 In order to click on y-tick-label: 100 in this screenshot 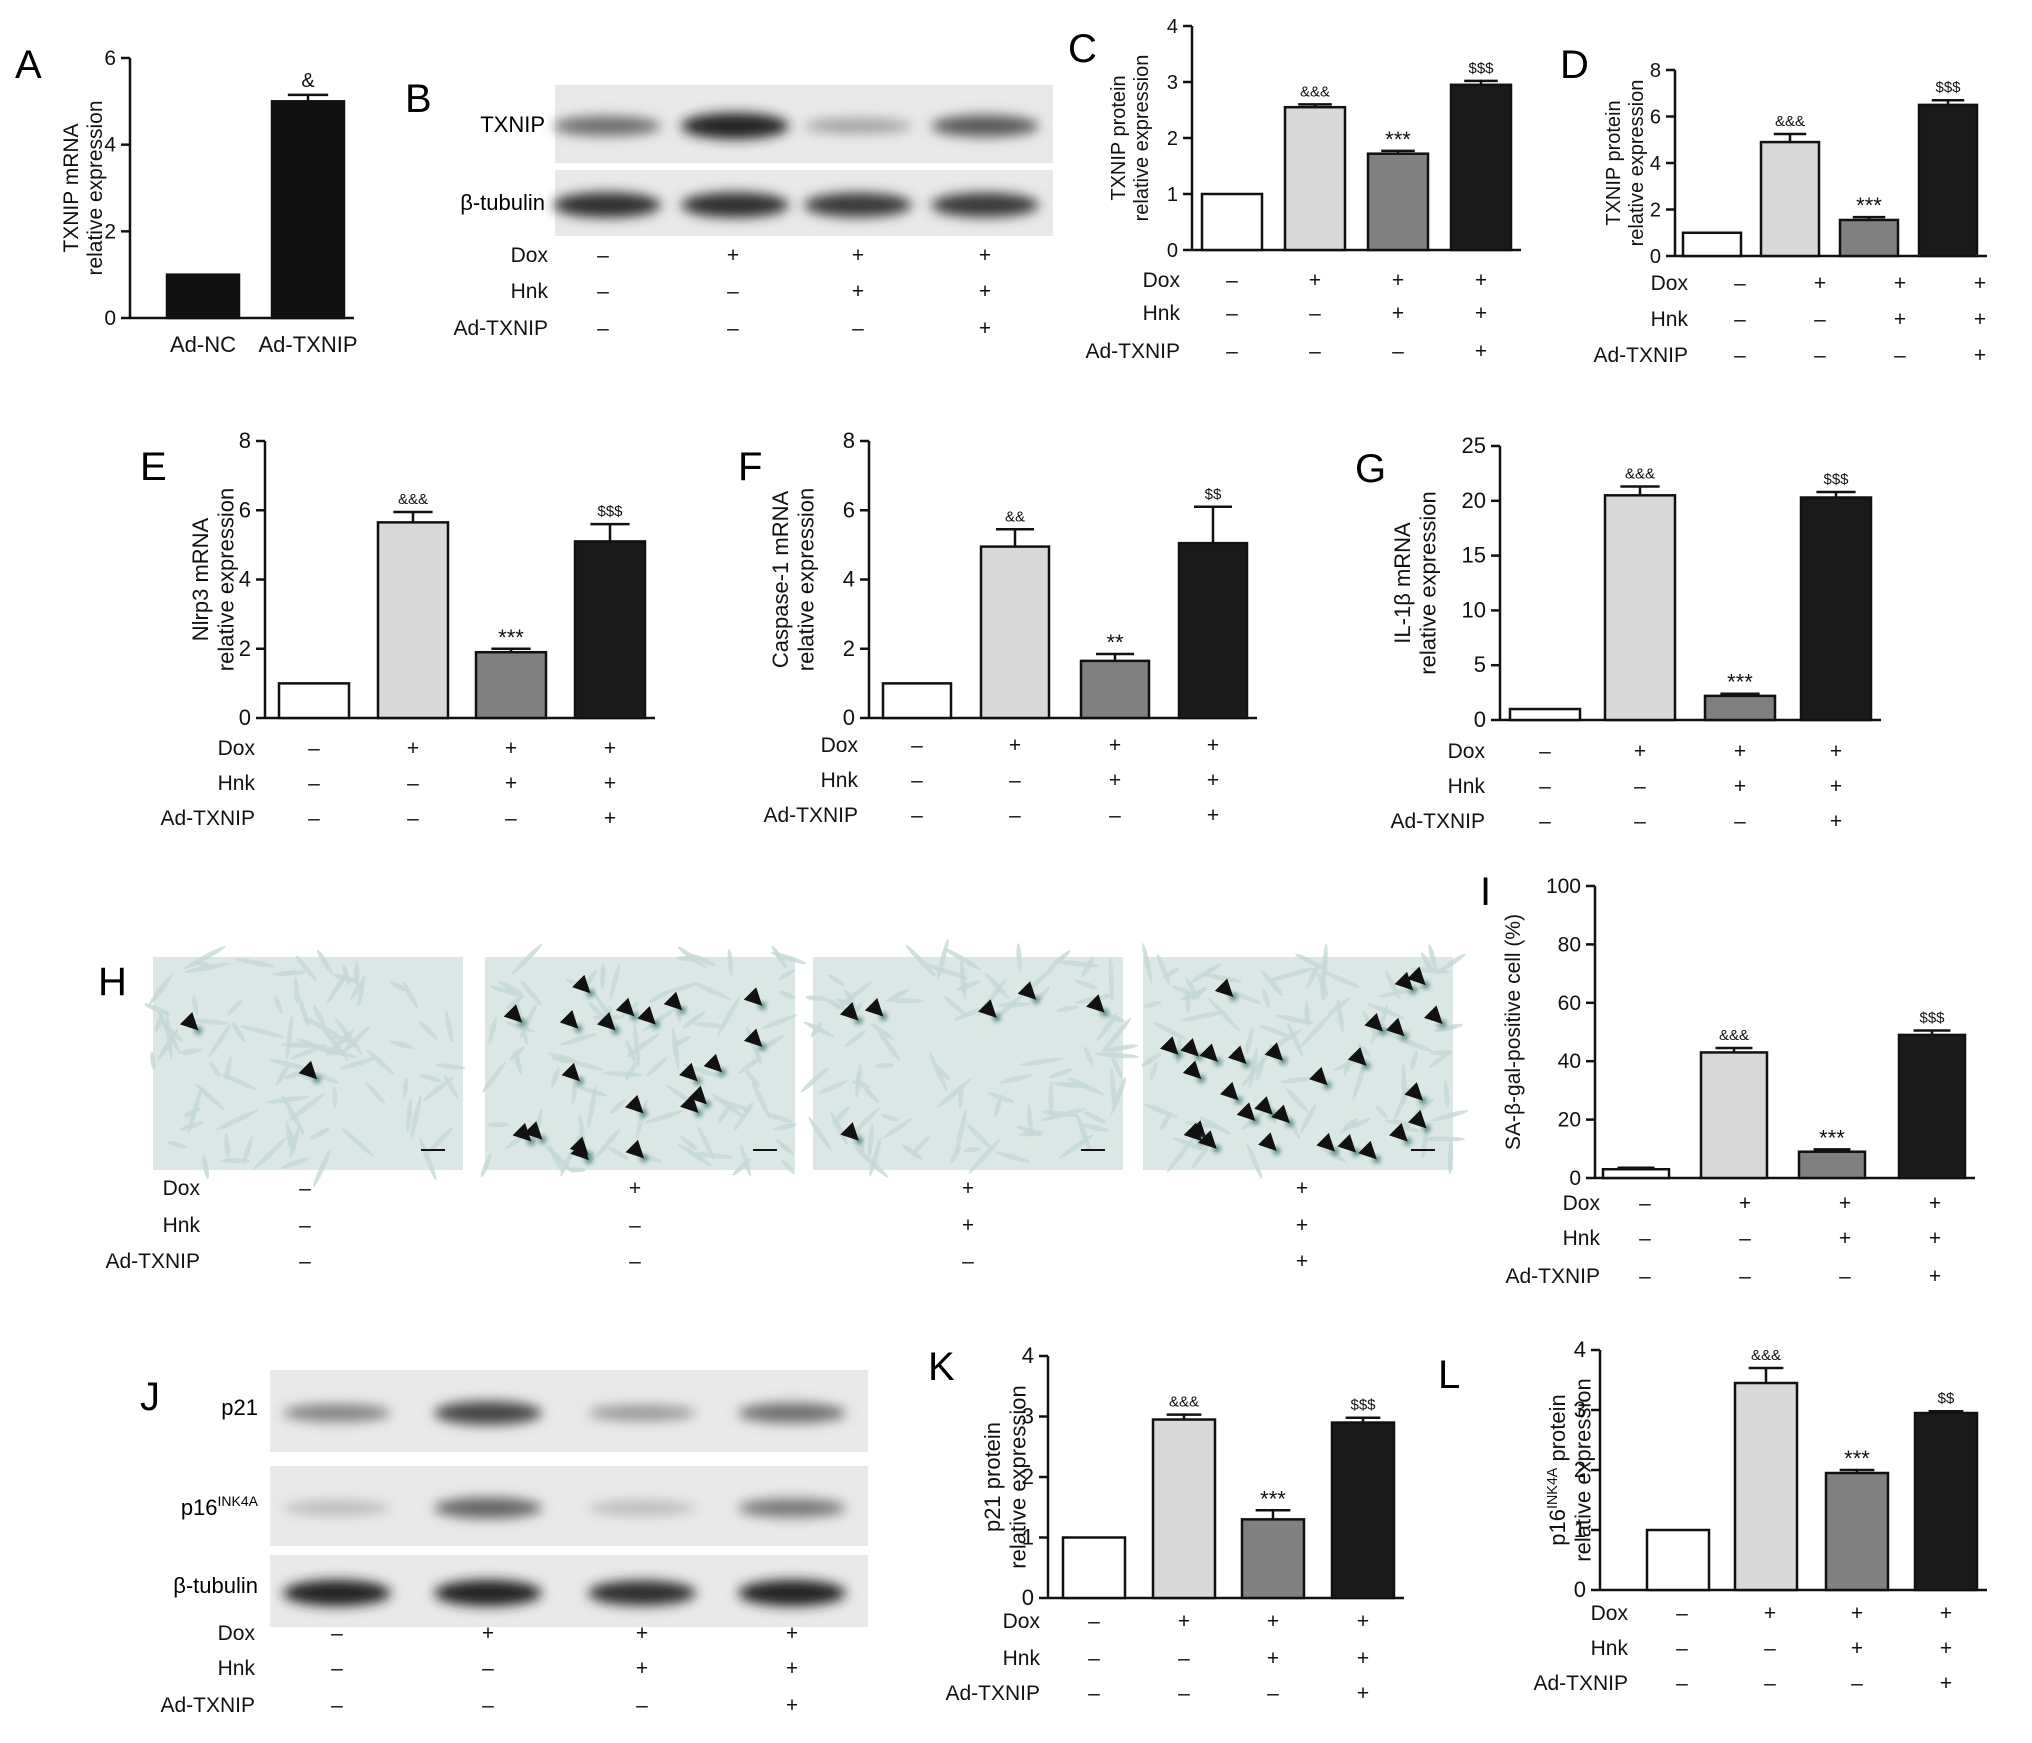, I will do `click(1563, 886)`.